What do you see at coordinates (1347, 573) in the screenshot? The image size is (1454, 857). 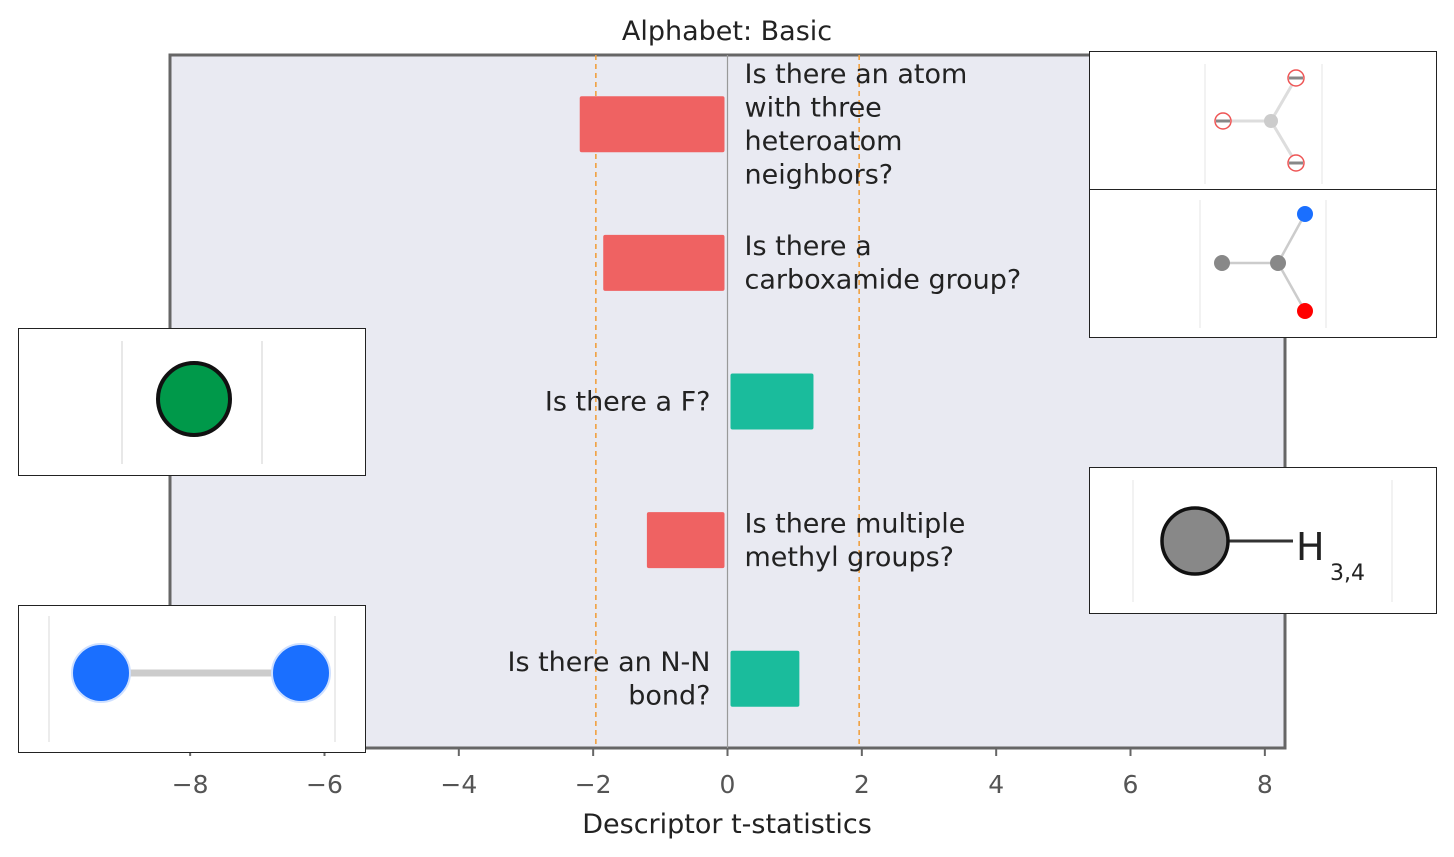 I see `hydrogen-subscript: 3,4` at bounding box center [1347, 573].